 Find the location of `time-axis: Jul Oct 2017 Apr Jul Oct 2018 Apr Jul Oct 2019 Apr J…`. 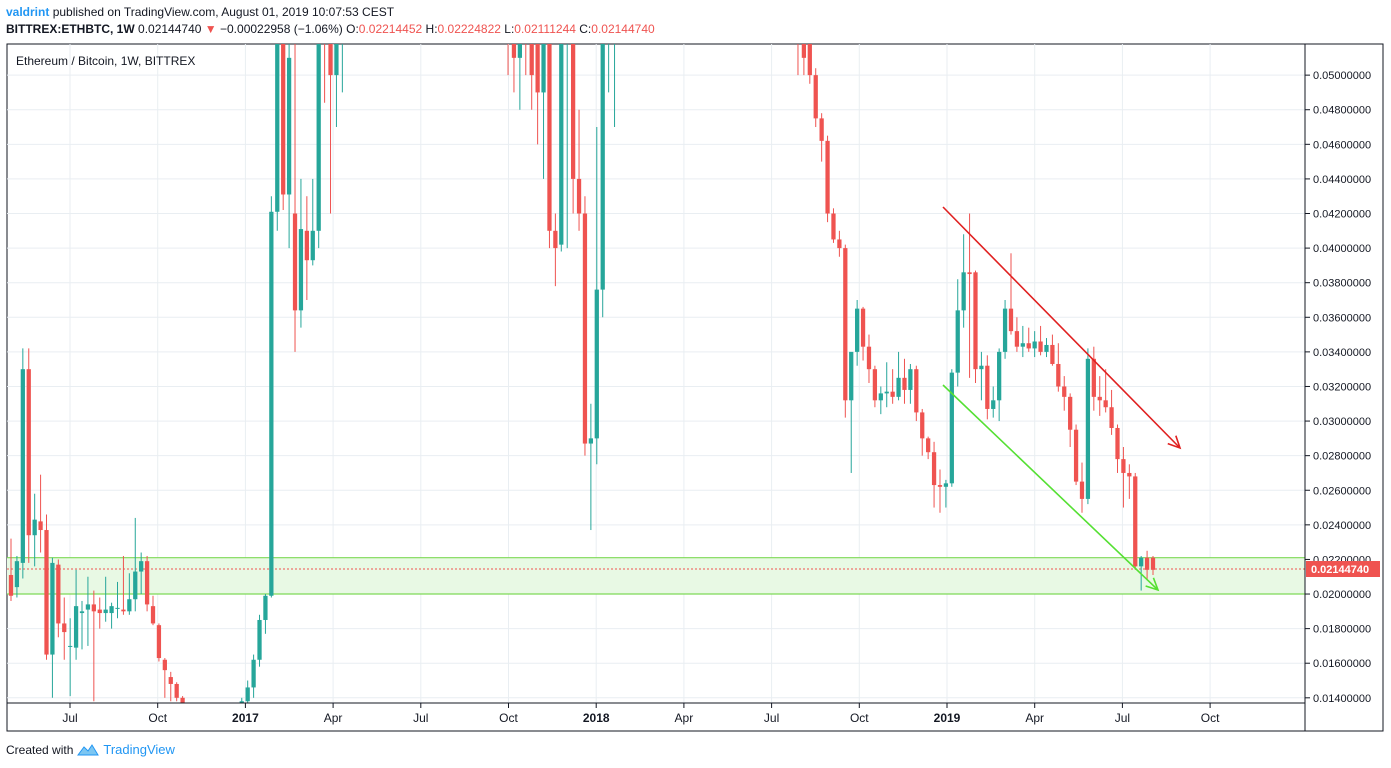

time-axis: Jul Oct 2017 Apr Jul Oct 2018 Apr Jul Oct 2019 Apr J… is located at coordinates (641, 714).